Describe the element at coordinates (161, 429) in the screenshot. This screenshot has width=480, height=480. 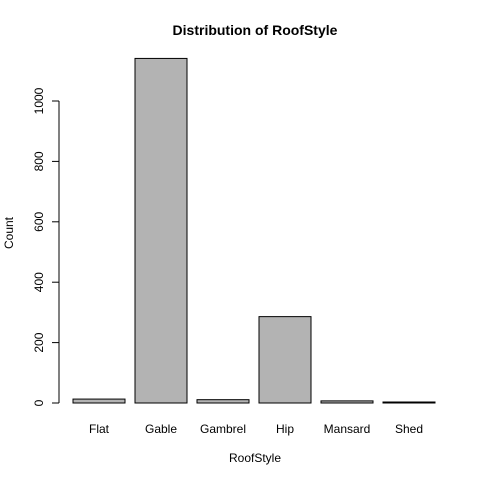
I see `x-tick-label-gable: Gable` at that location.